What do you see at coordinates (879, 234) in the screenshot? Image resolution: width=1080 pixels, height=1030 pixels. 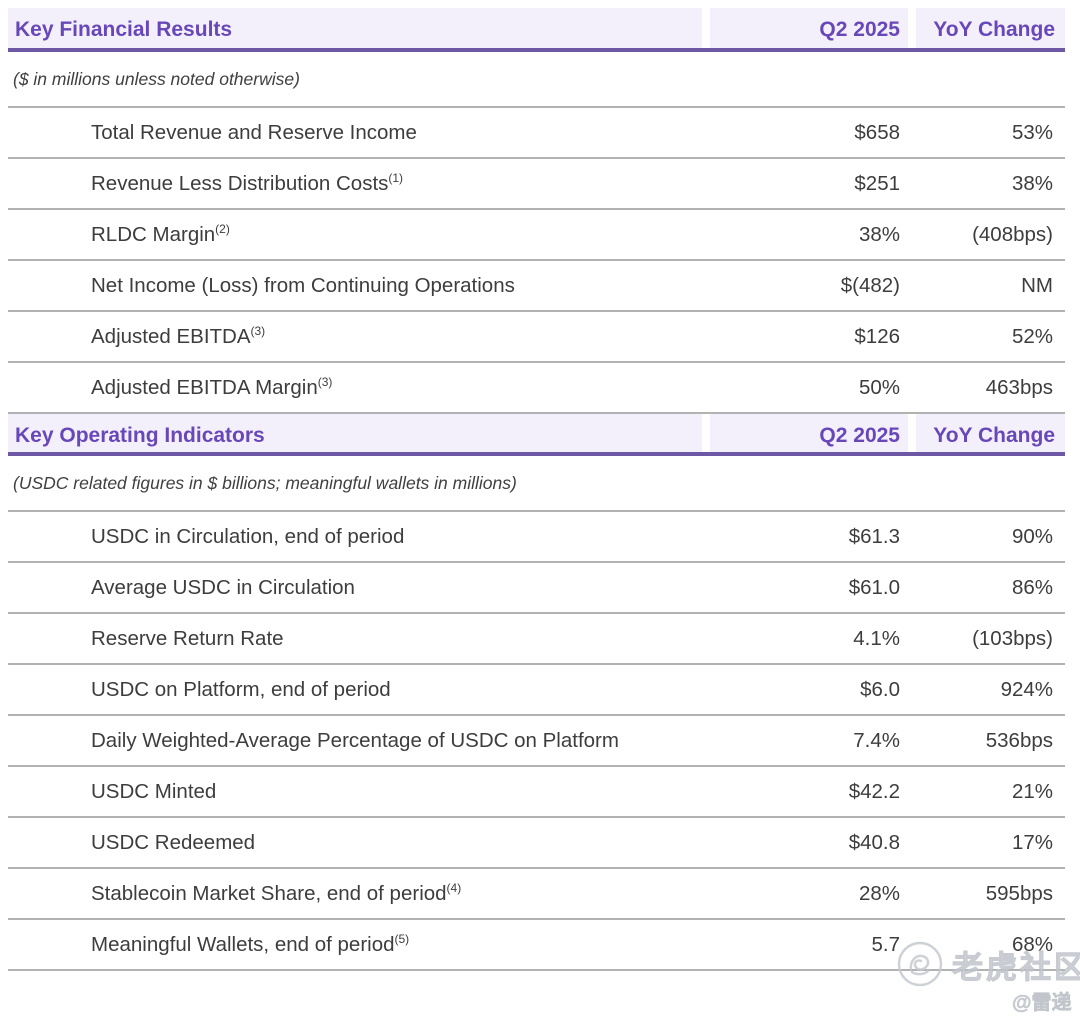 I see `row-period-value: 38%` at bounding box center [879, 234].